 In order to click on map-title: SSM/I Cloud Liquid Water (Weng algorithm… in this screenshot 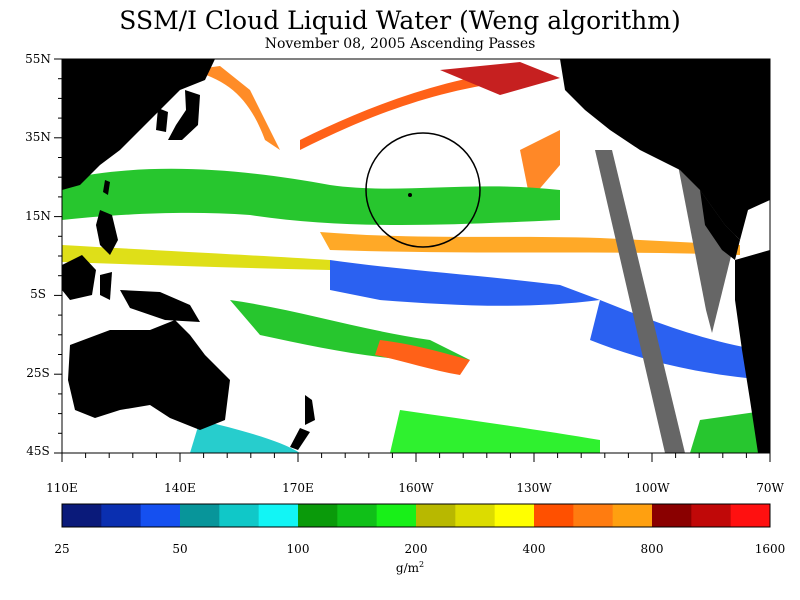, I will do `click(400, 20)`.